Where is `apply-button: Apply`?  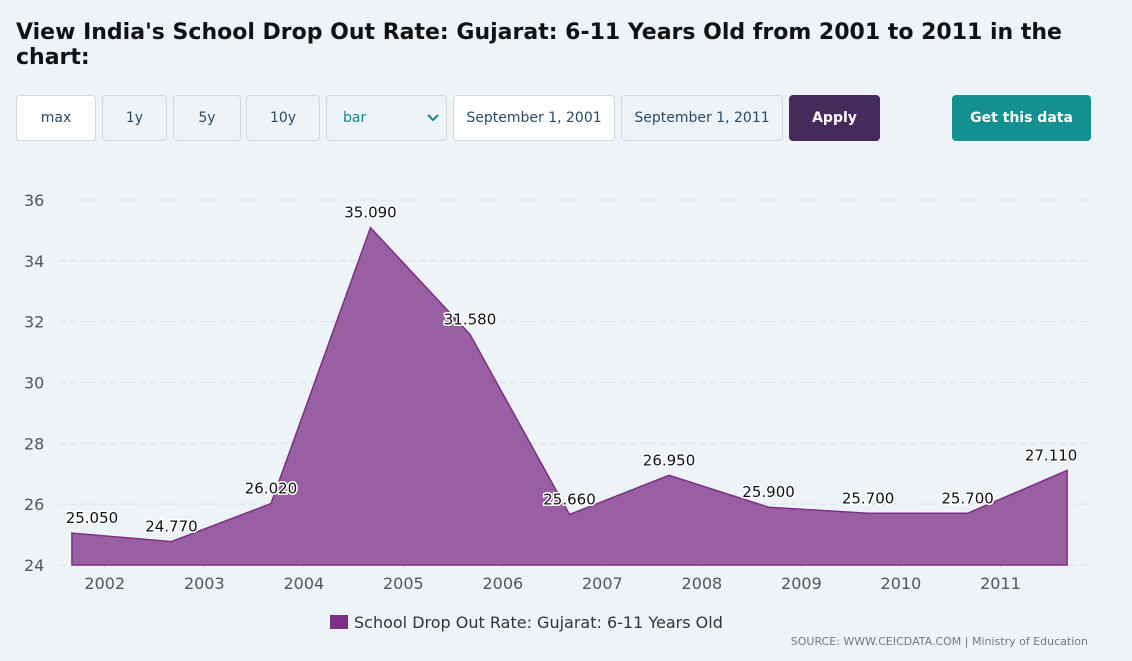 apply-button: Apply is located at coordinates (834, 118).